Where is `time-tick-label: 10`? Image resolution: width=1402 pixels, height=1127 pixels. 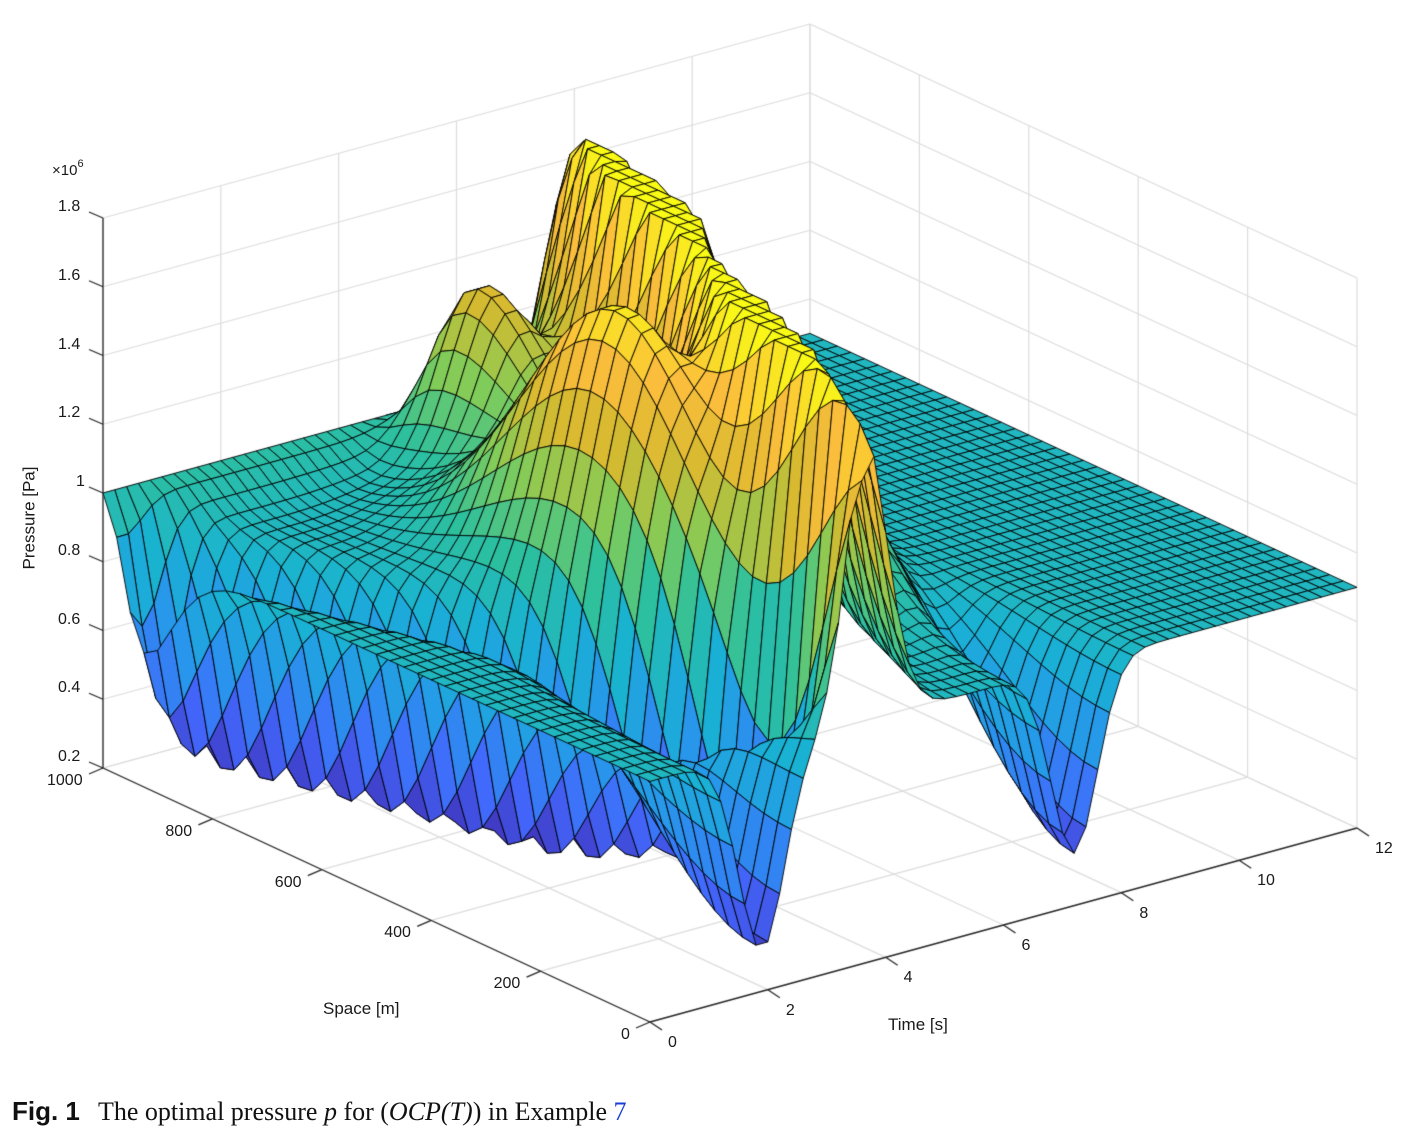 time-tick-label: 10 is located at coordinates (1266, 881).